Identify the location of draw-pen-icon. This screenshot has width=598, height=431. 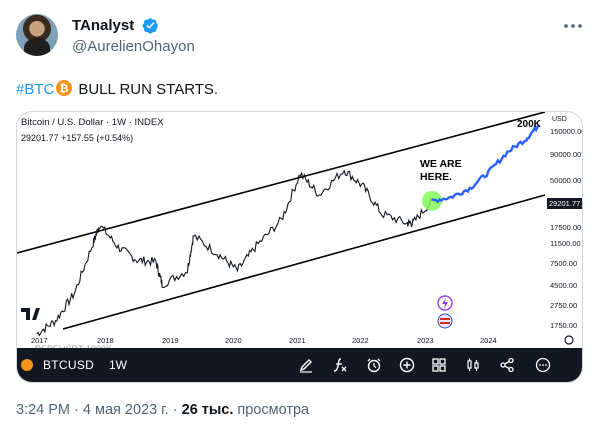
(306, 365).